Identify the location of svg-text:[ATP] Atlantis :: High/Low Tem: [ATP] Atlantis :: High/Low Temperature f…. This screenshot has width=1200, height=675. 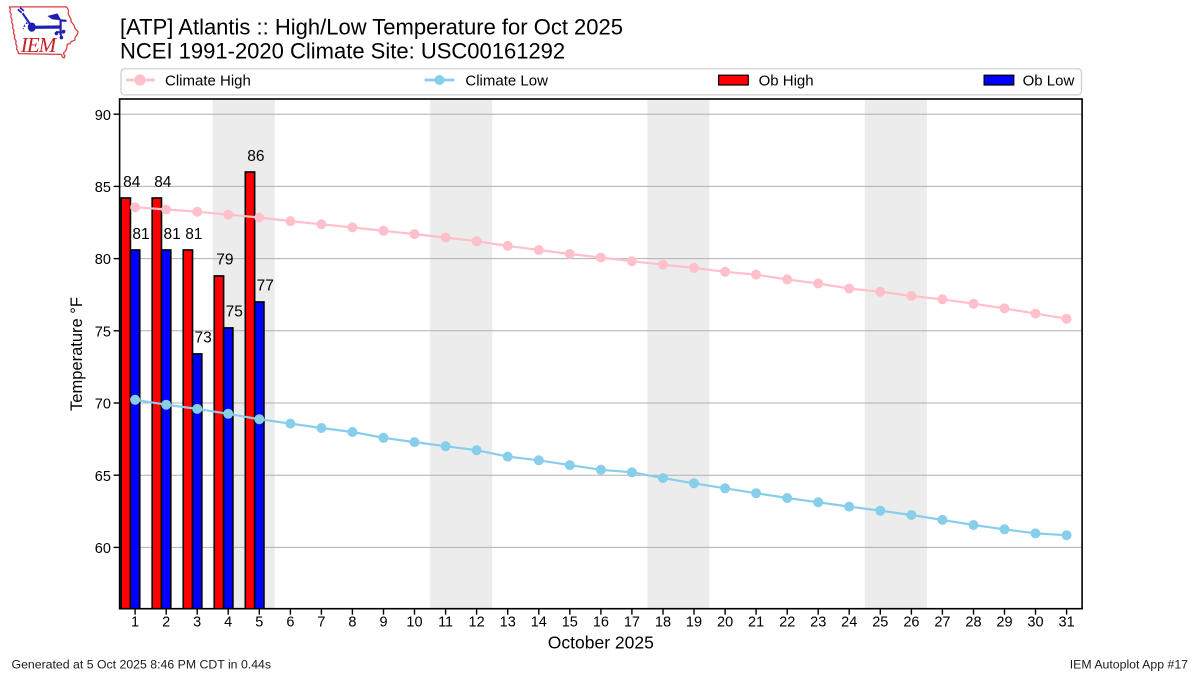
(371, 27).